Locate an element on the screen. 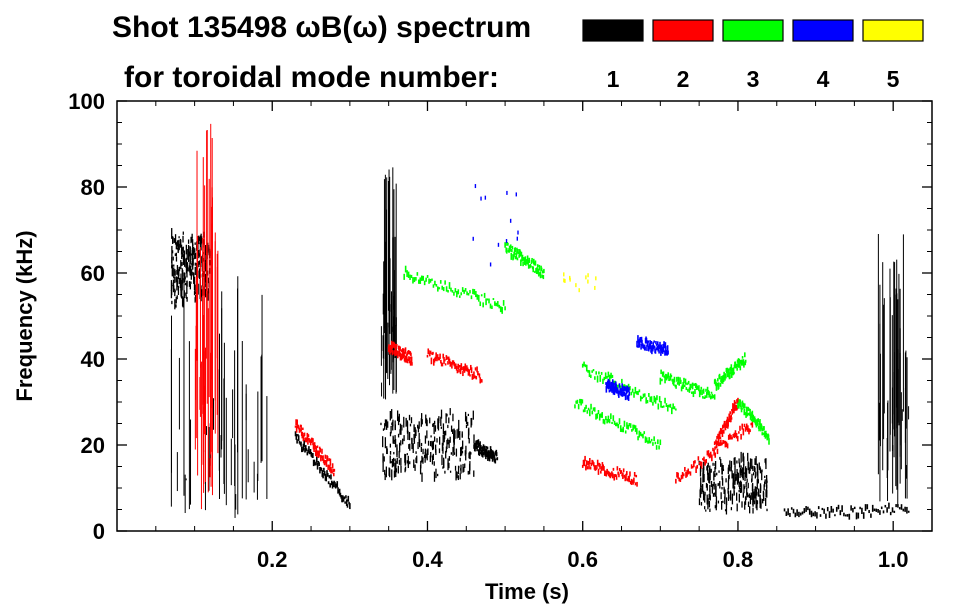 The height and width of the screenshot is (615, 963). chart-title-line2: for toroidal mode number: is located at coordinates (311, 77).